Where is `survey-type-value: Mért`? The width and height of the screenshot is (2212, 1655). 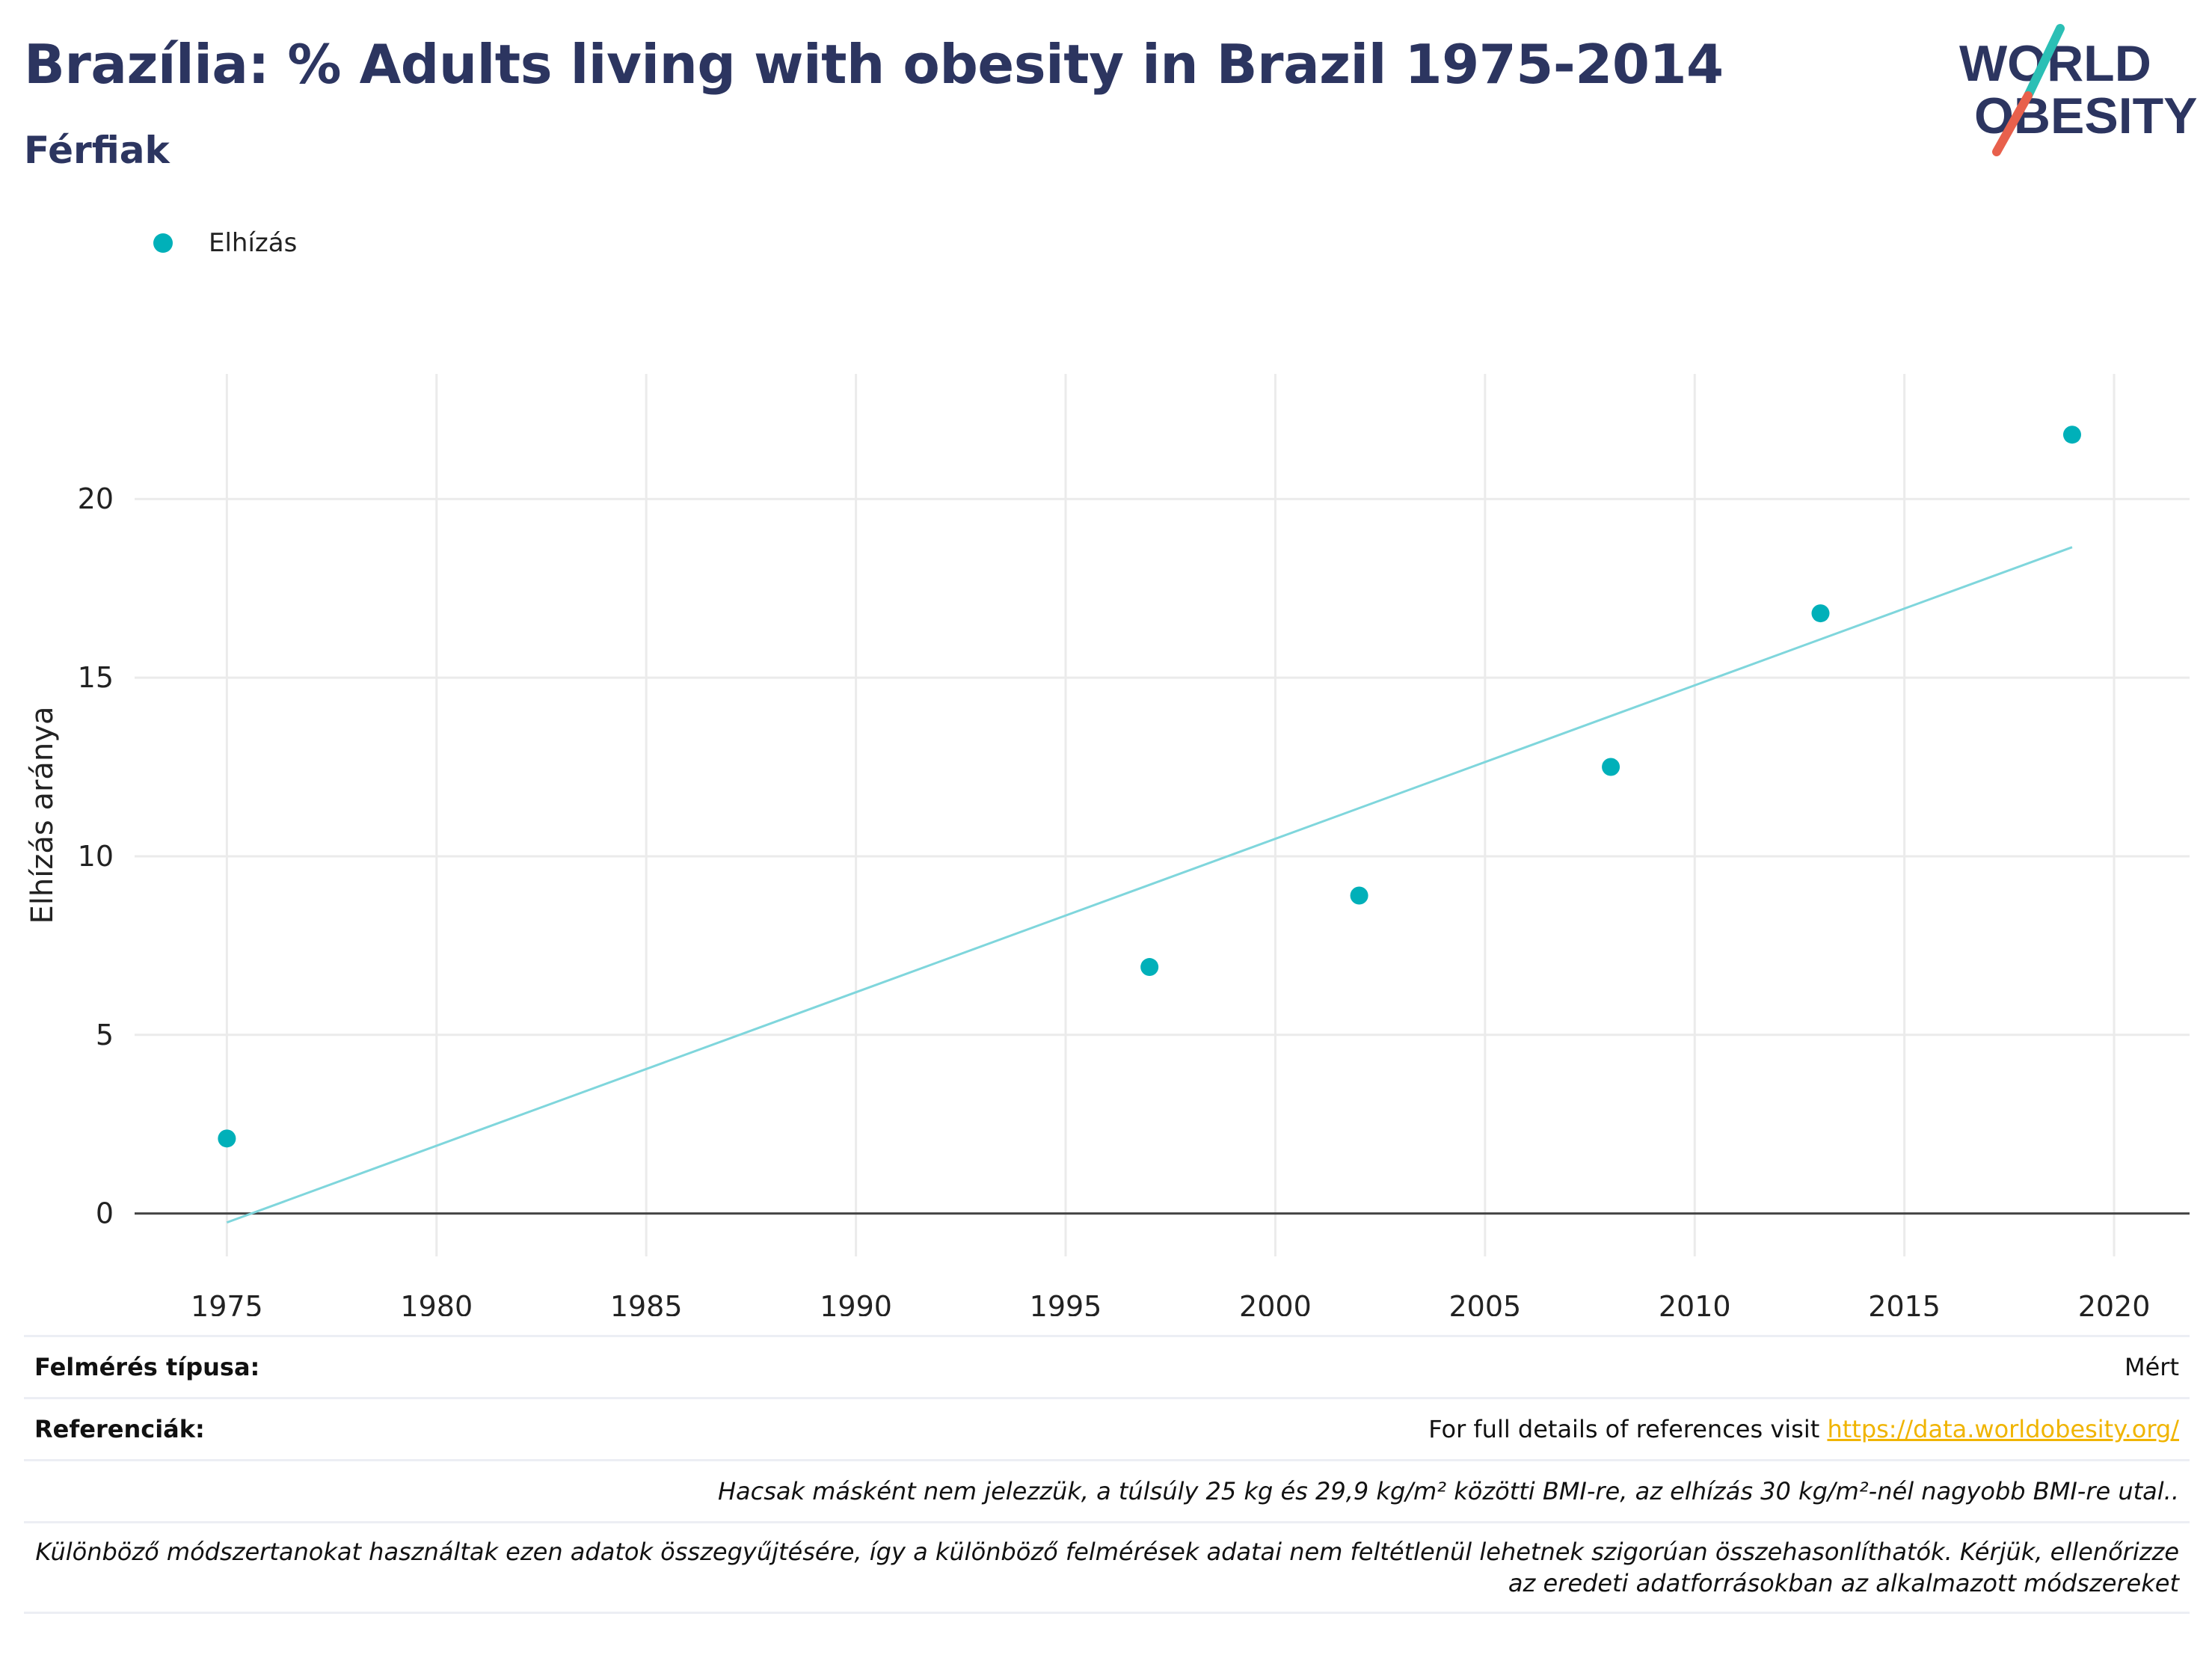
survey-type-value: Mért is located at coordinates (2152, 1367).